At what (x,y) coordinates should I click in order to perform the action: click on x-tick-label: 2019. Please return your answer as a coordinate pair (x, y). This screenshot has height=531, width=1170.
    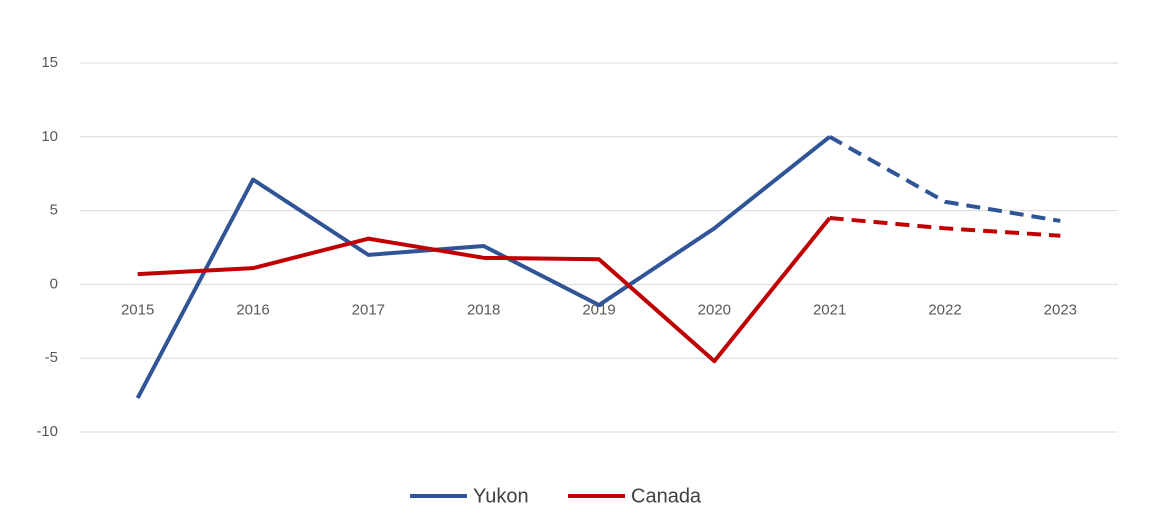
    Looking at the image, I should click on (598, 309).